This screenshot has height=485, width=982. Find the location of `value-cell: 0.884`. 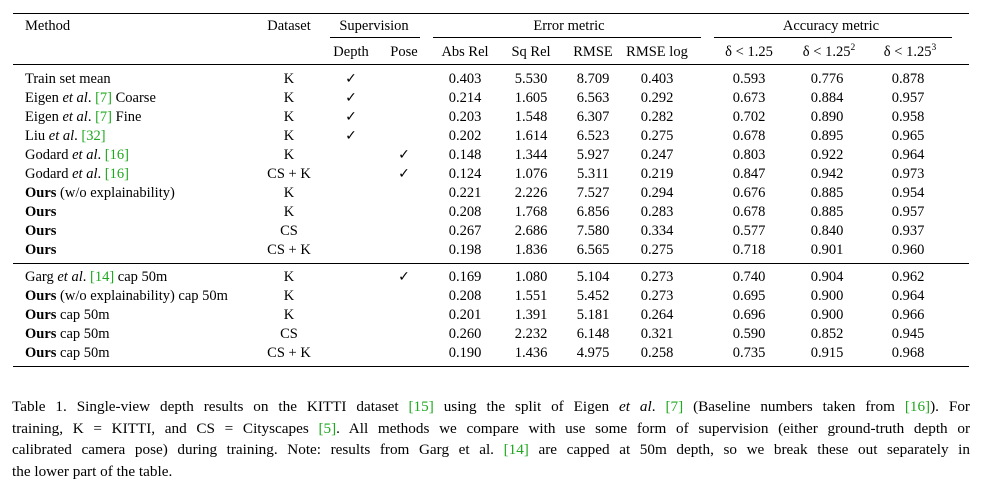

value-cell: 0.884 is located at coordinates (827, 98).